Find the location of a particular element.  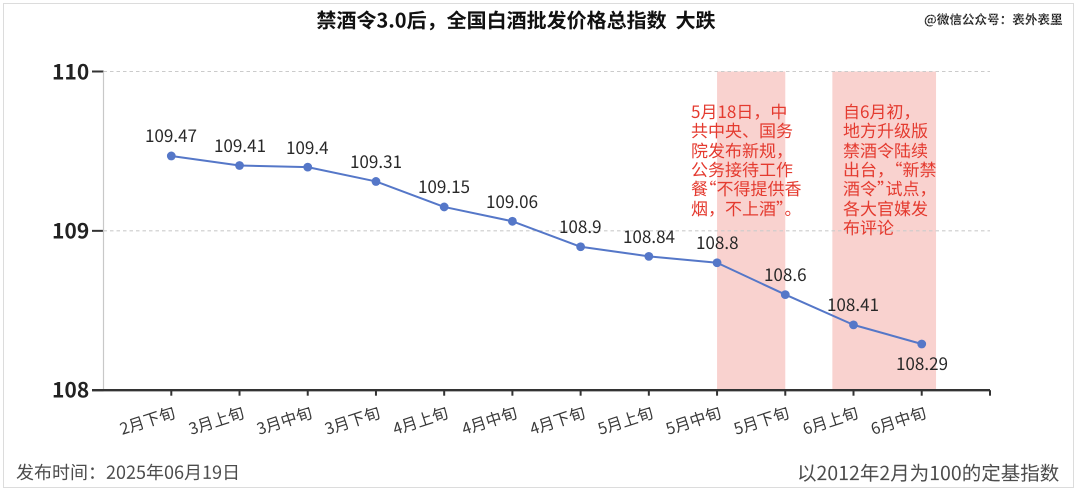

annotation-policy-may18 is located at coordinates (746, 161).